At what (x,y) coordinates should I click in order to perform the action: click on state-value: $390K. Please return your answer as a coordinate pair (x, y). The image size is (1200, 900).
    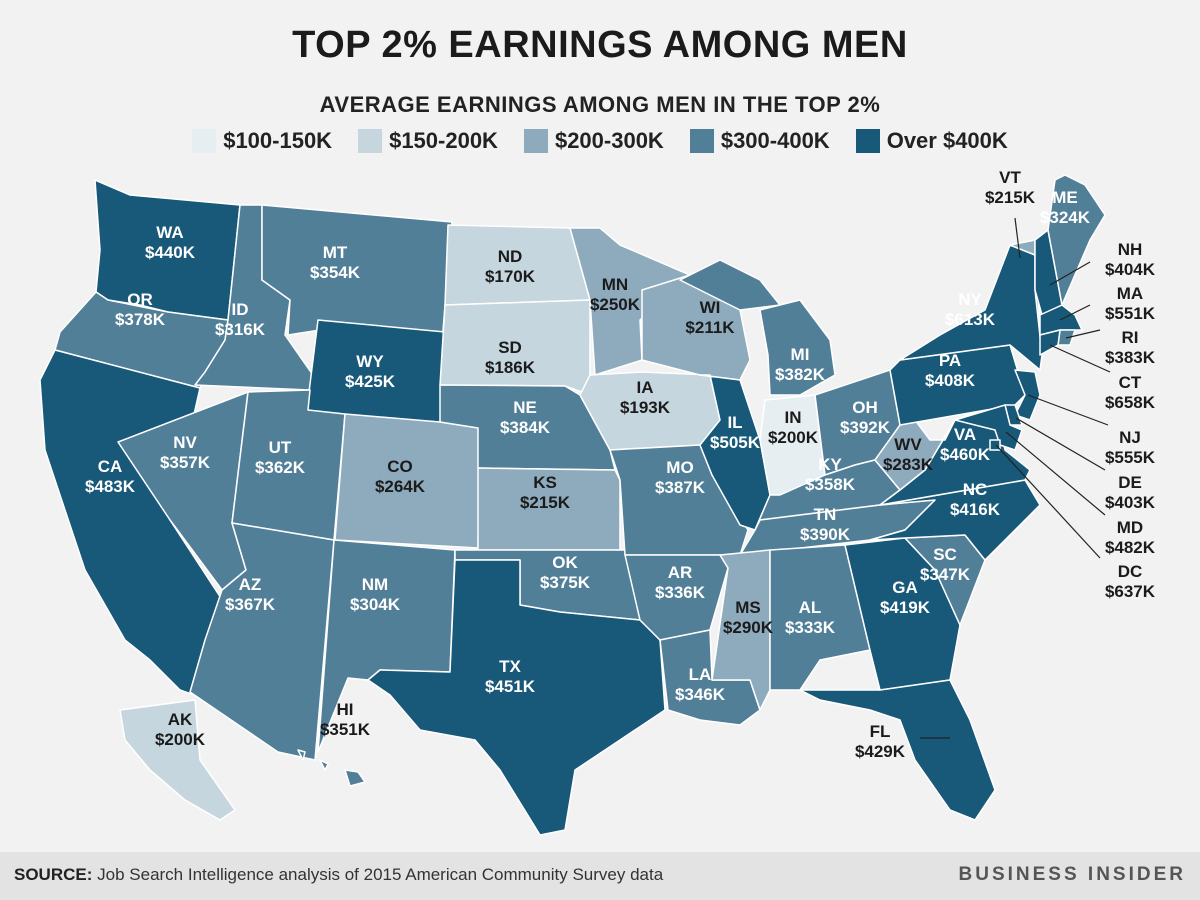
    Looking at the image, I should click on (825, 534).